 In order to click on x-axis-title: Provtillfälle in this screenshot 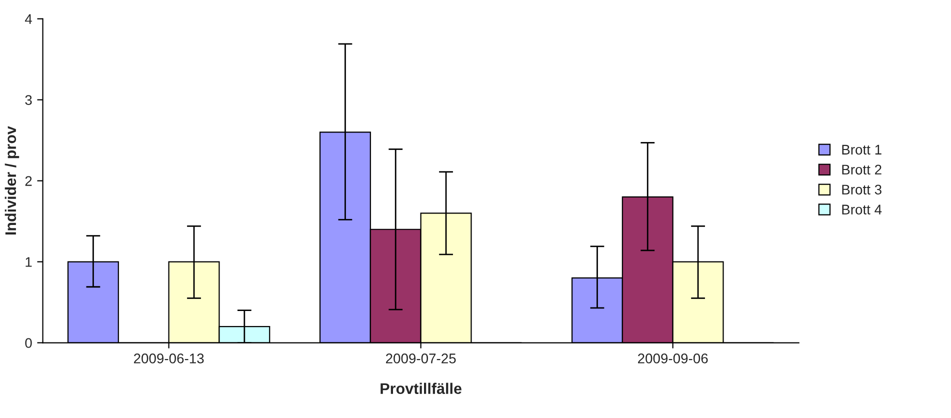, I will do `click(421, 388)`.